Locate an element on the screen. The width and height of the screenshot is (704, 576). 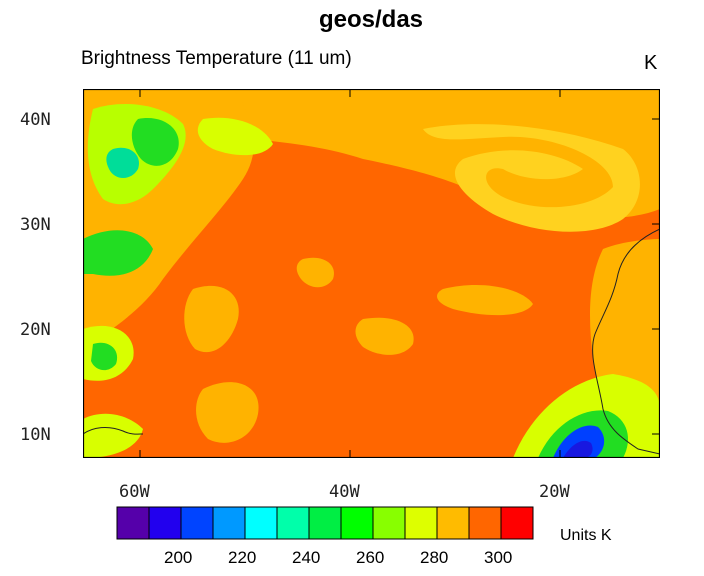
colorbar-tick-300: 300 is located at coordinates (498, 557).